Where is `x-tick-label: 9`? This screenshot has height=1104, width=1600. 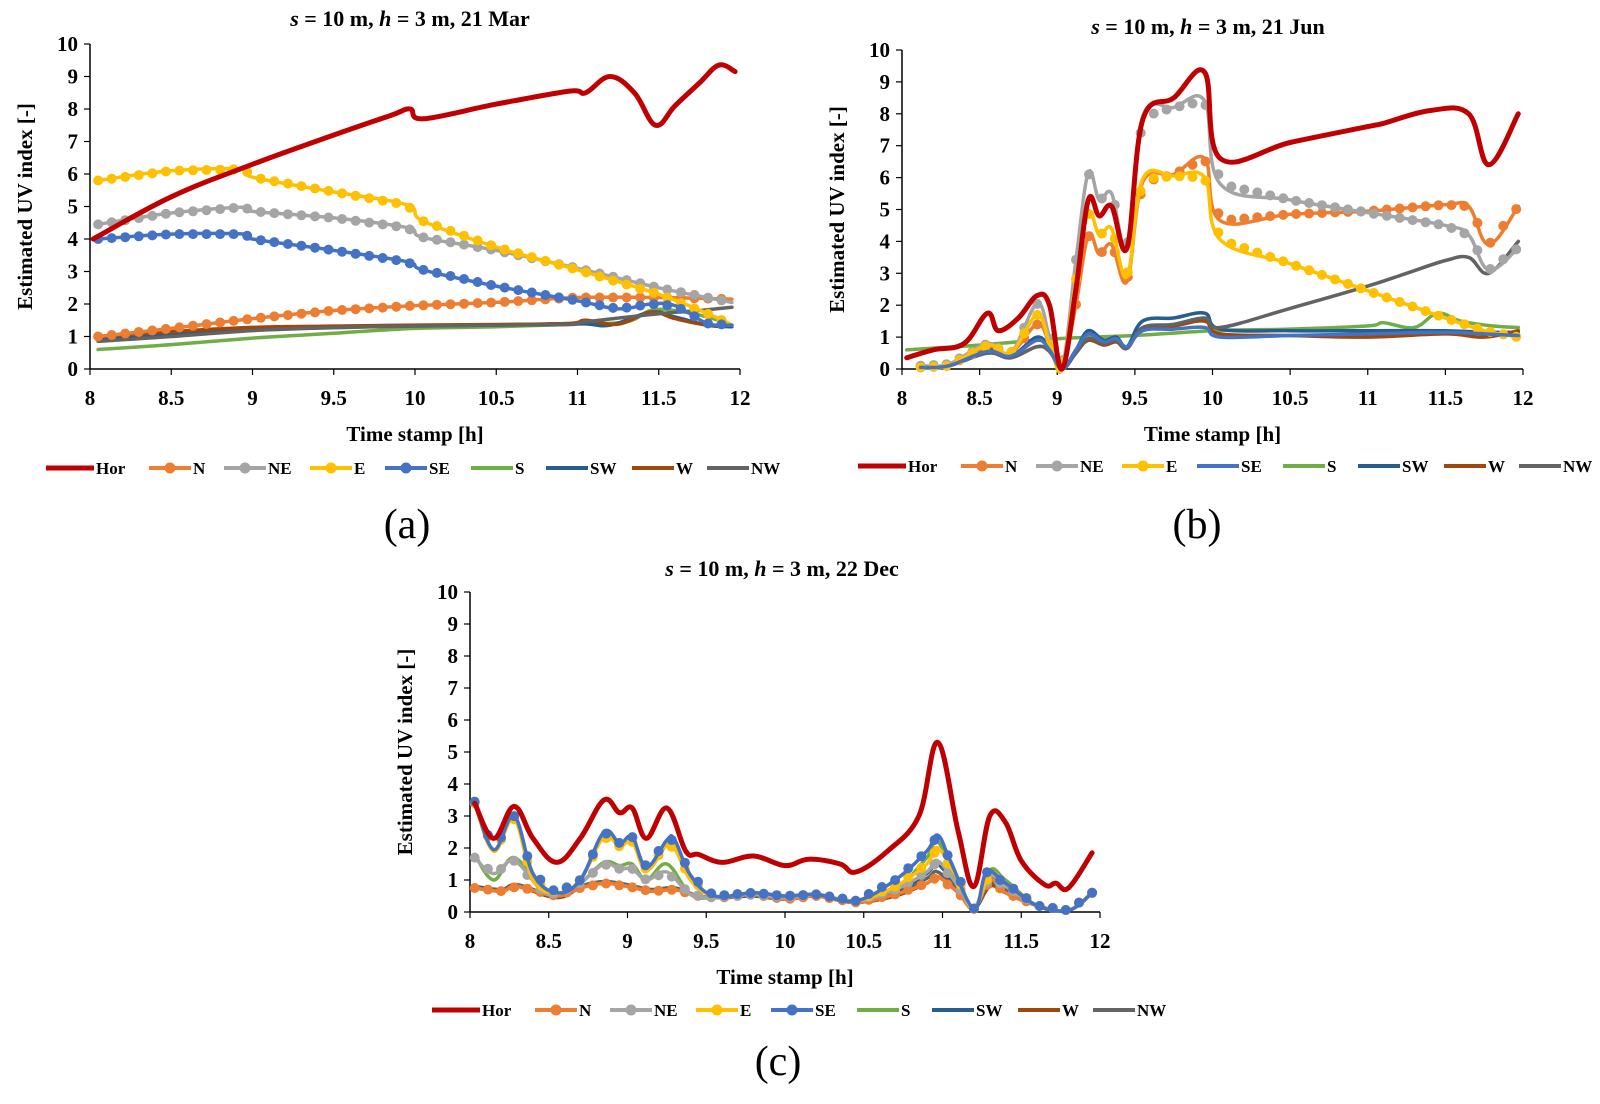
x-tick-label: 9 is located at coordinates (1057, 398).